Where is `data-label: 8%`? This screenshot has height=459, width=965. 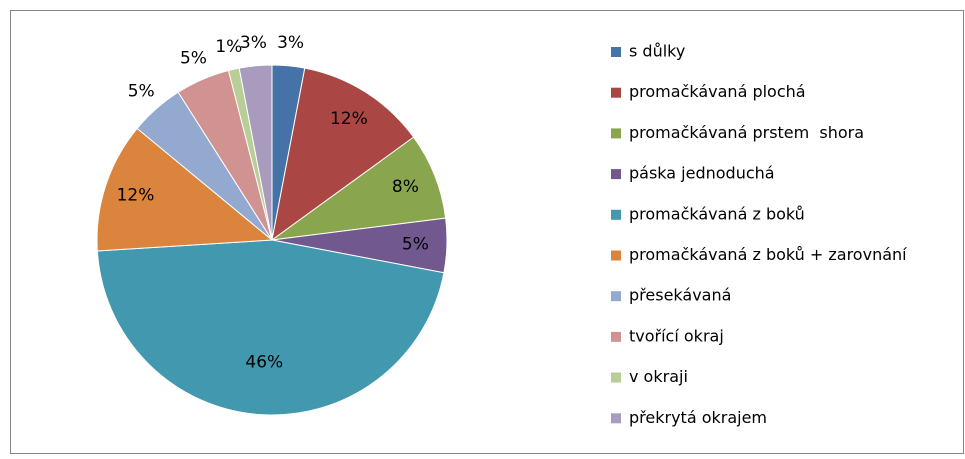 data-label: 8% is located at coordinates (405, 187).